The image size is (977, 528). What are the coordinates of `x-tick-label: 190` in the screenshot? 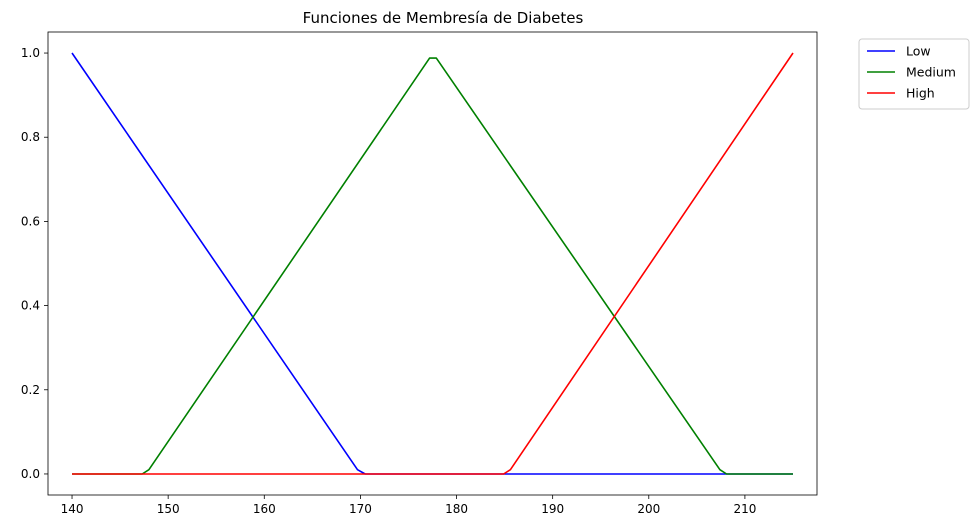 It's located at (552, 509).